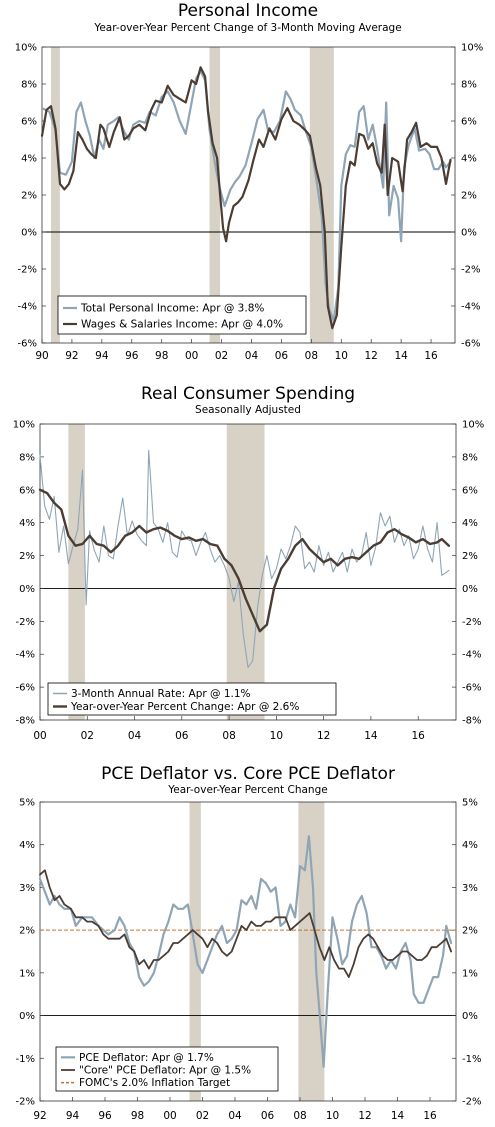 The width and height of the screenshot is (495, 1127). Describe the element at coordinates (27, 973) in the screenshot. I see `y-tick-label-left: 1%` at that location.